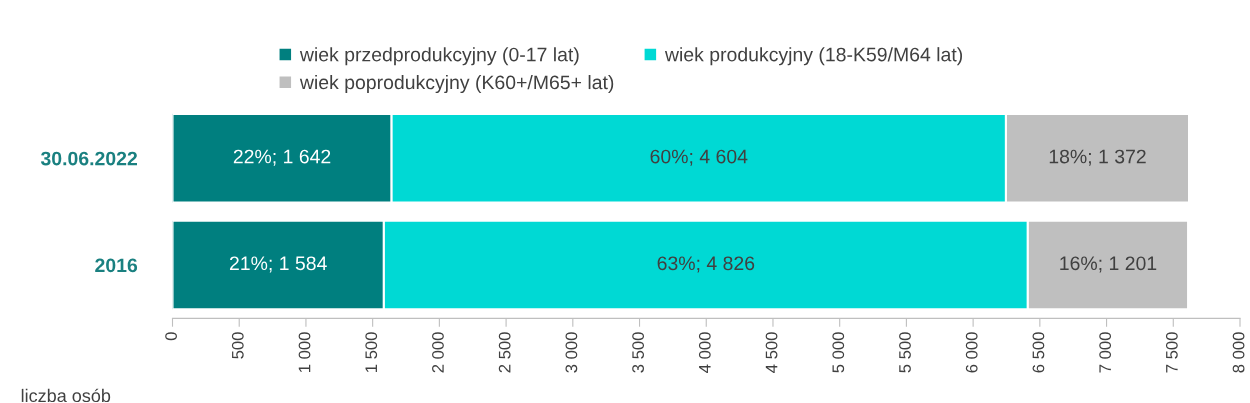 The width and height of the screenshot is (1250, 403). What do you see at coordinates (1238, 352) in the screenshot?
I see `x-tick-label: 8 000` at bounding box center [1238, 352].